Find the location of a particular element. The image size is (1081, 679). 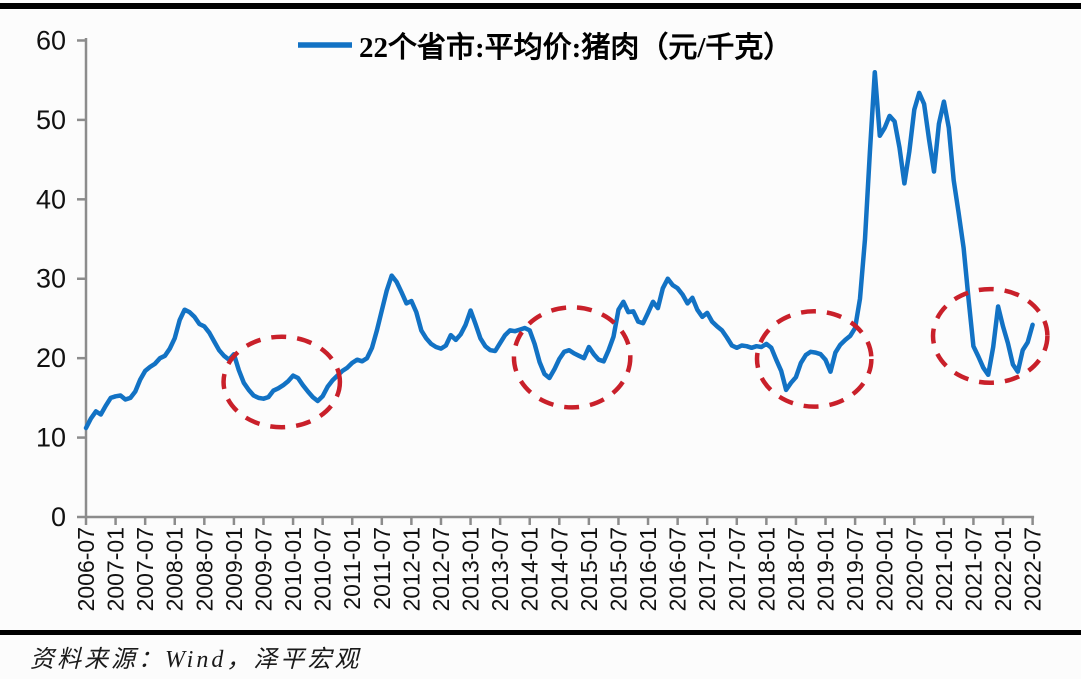

x-tick-label: 2012-01 is located at coordinates (411, 569).